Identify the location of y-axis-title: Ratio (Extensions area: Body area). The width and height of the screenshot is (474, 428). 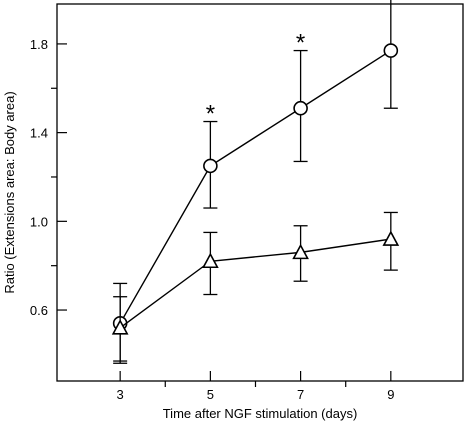
(9, 192).